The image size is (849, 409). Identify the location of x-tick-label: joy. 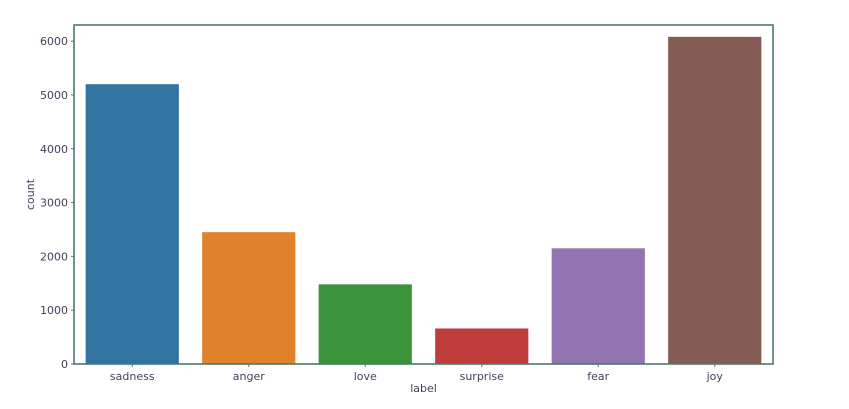
(715, 376).